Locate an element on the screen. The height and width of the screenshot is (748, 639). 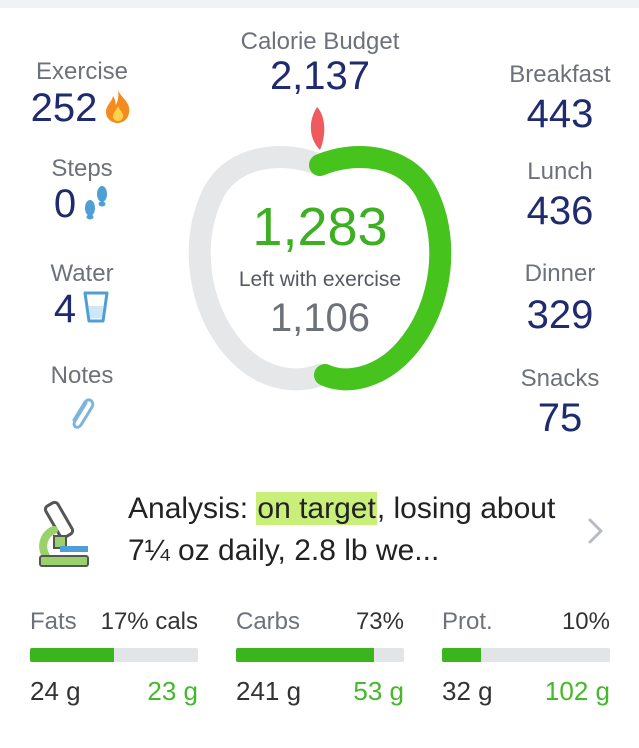
calories-remaining: 1,283 is located at coordinates (320, 227).